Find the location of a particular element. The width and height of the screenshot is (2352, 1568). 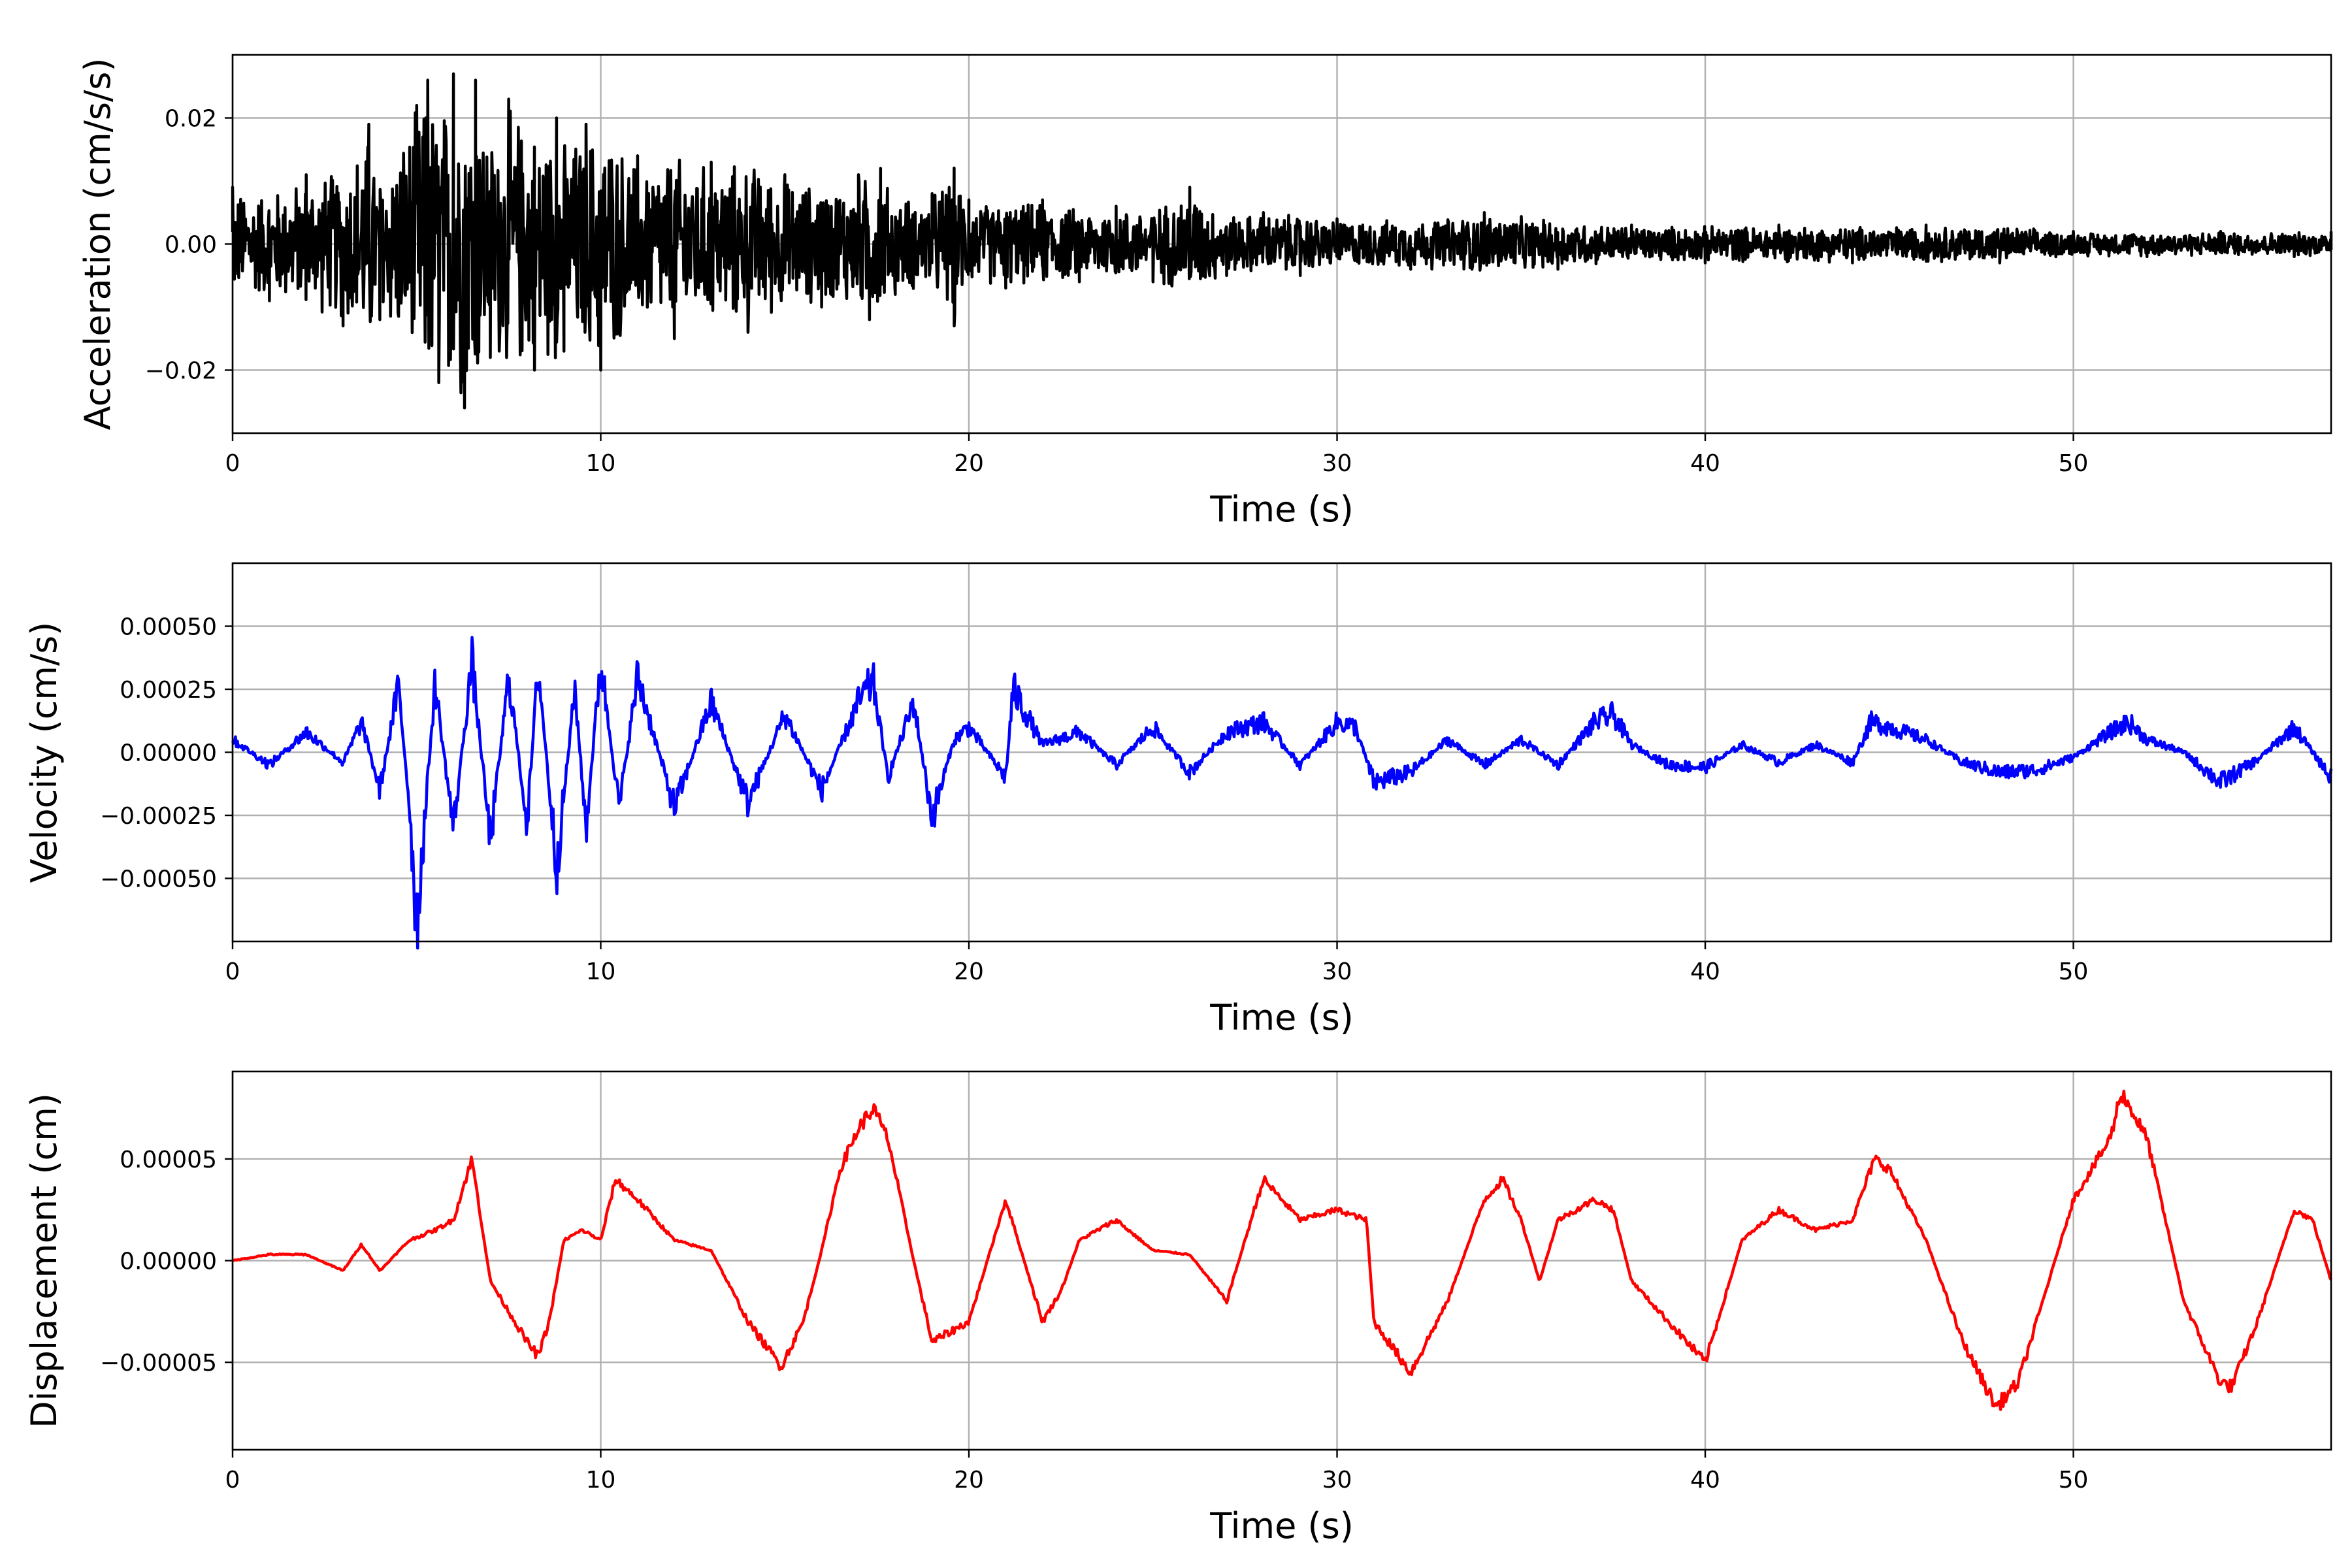

y-tick-label: −0.00025 is located at coordinates (158, 816).